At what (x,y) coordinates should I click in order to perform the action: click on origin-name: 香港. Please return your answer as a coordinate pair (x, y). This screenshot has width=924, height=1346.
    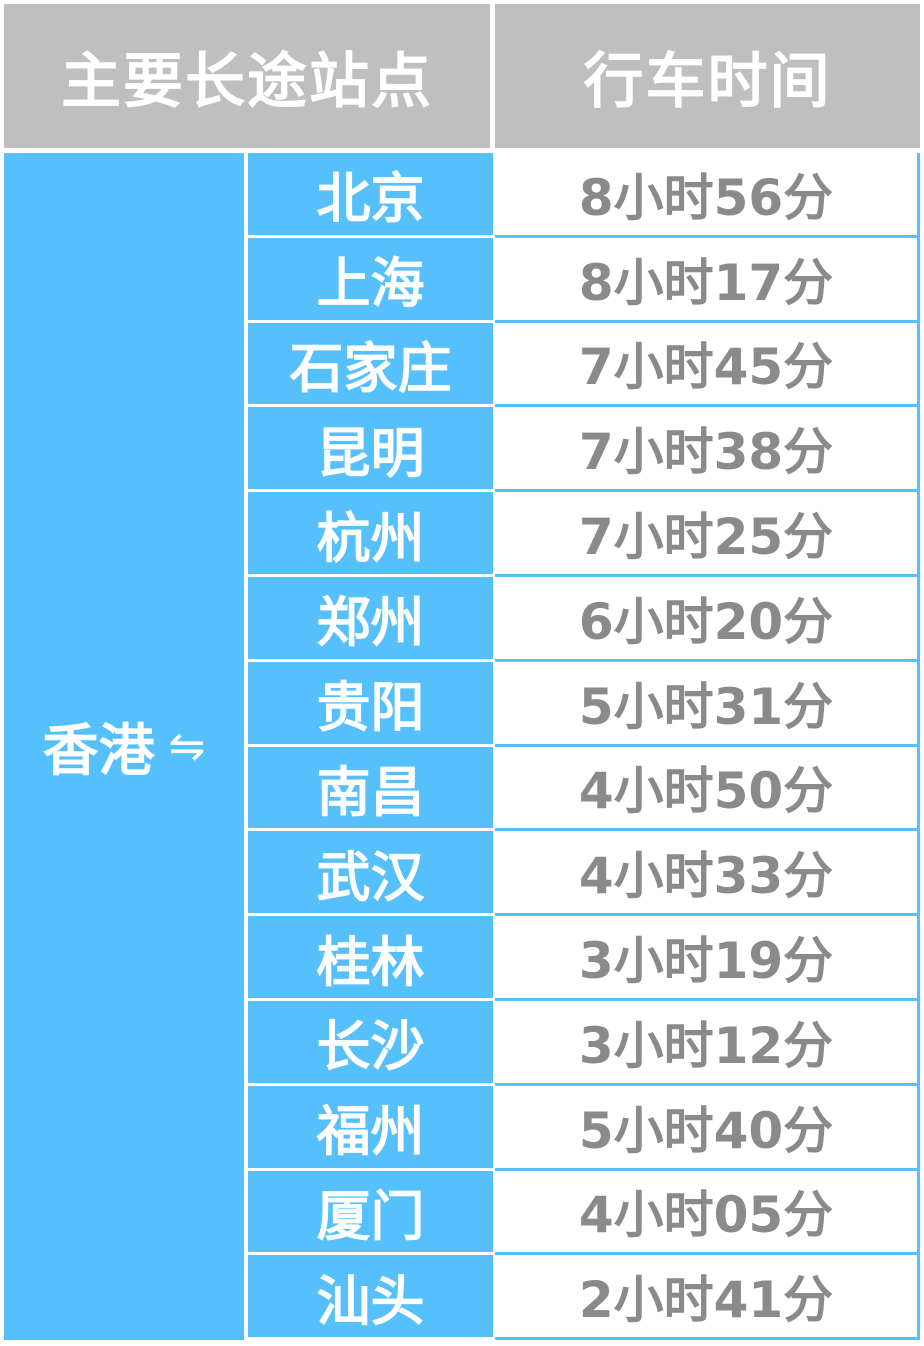
    Looking at the image, I should click on (98, 751).